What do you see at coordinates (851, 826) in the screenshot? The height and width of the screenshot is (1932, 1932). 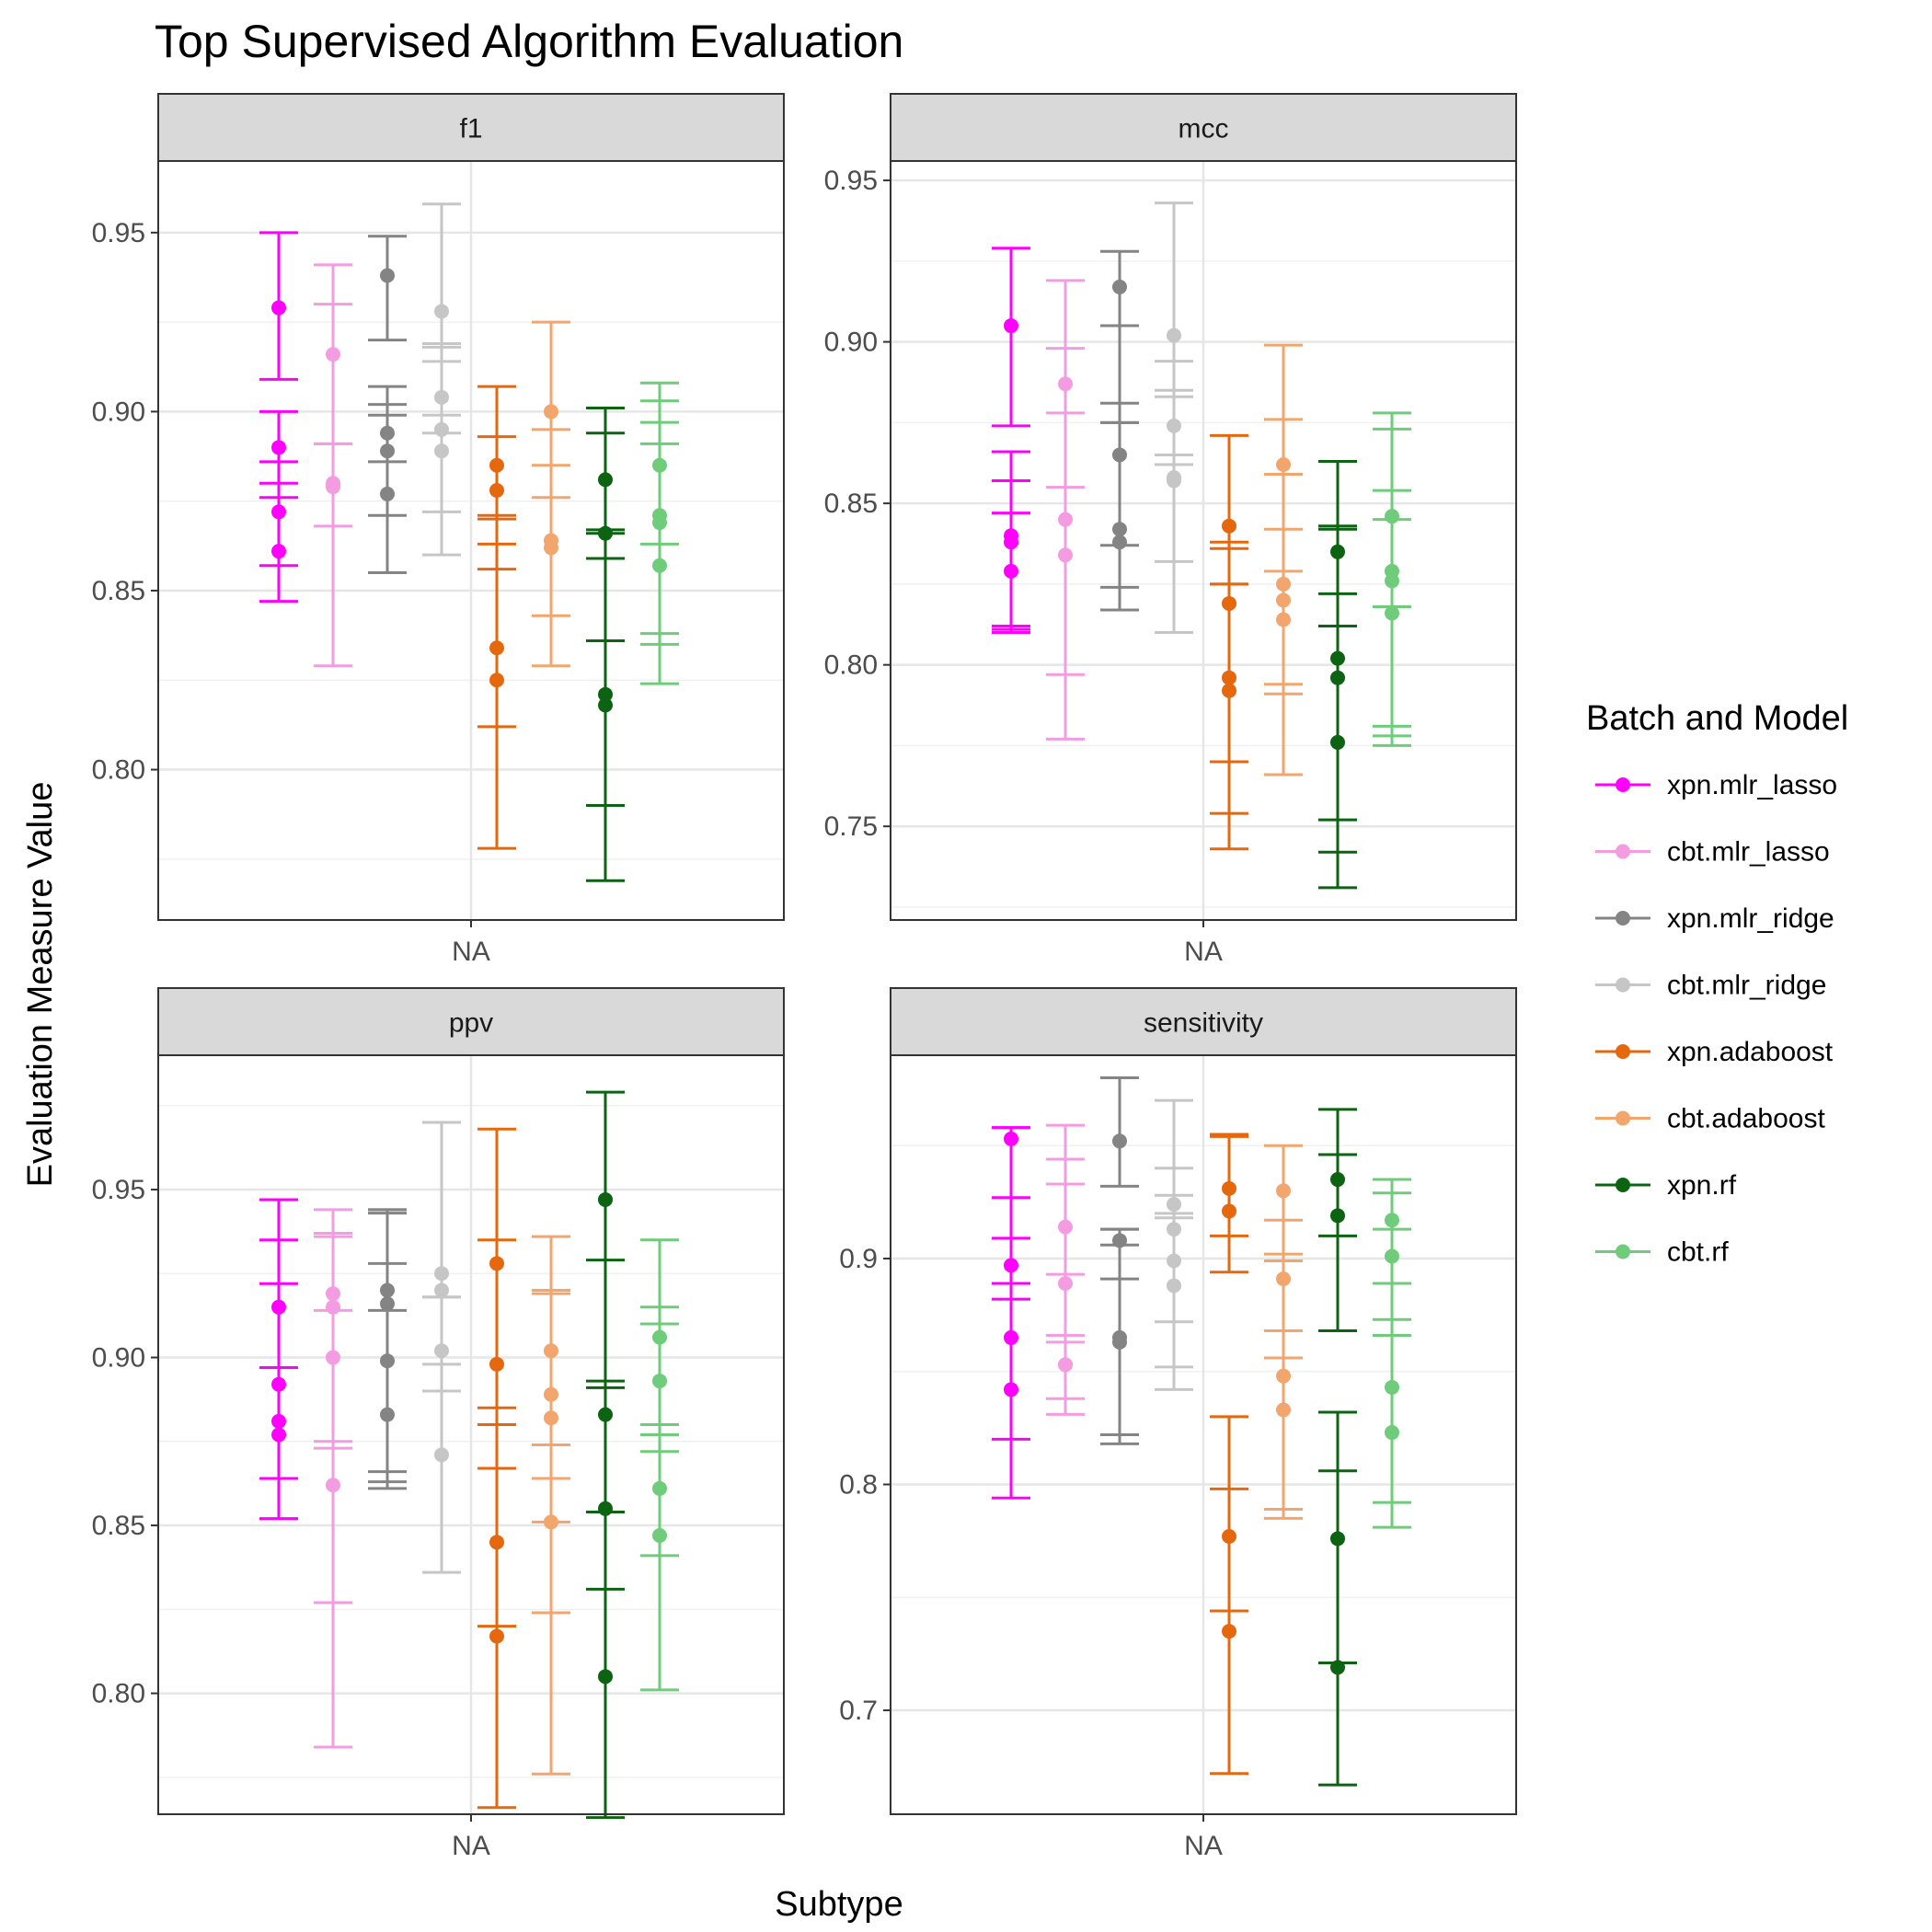 I see `y-tick-label: 0.75` at bounding box center [851, 826].